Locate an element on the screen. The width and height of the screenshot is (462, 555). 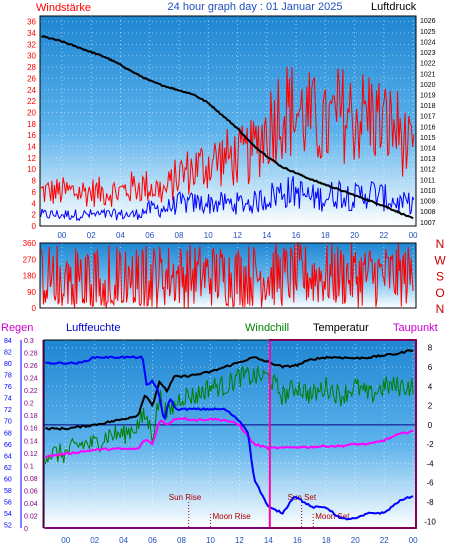
x-tick-label: 08 is located at coordinates (181, 540).